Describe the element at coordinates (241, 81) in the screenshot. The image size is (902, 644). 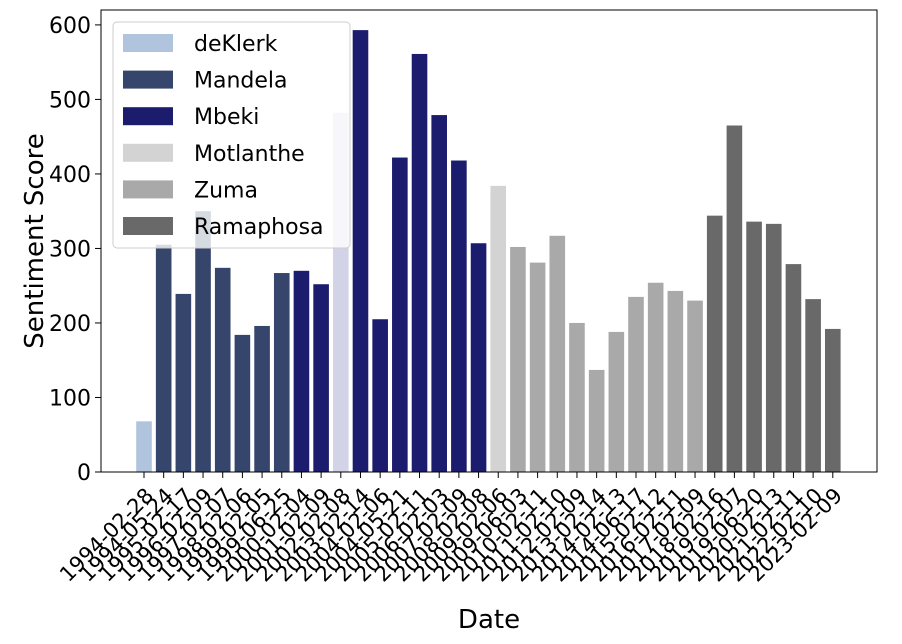
I see `legend-label: Mandela` at that location.